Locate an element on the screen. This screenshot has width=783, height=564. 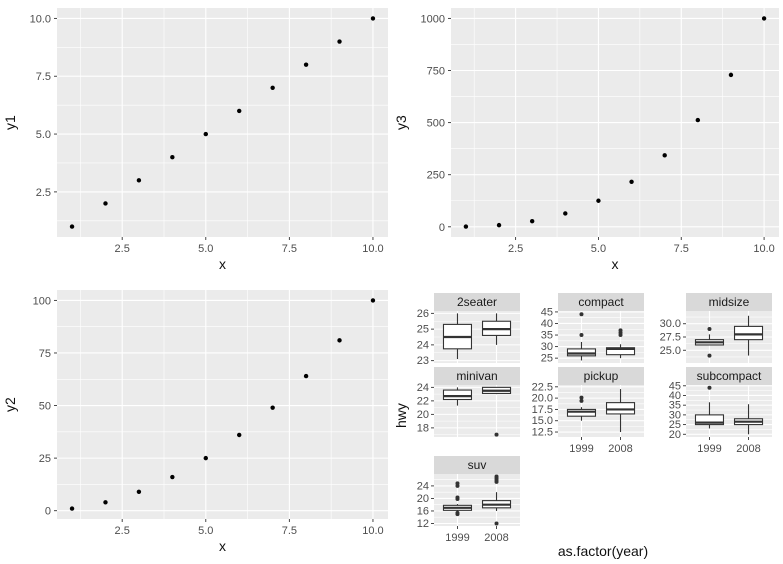
facet-panel is located at coordinates (729, 411).